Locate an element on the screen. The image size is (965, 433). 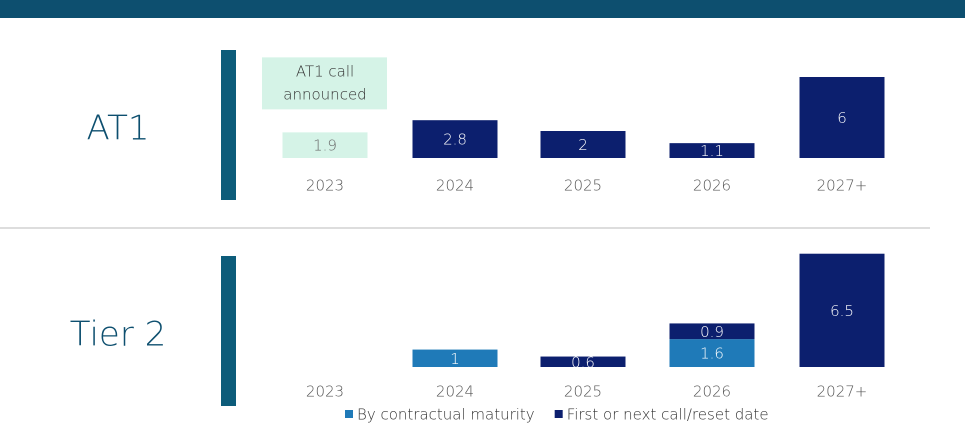
value-label: 1.1 is located at coordinates (712, 151).